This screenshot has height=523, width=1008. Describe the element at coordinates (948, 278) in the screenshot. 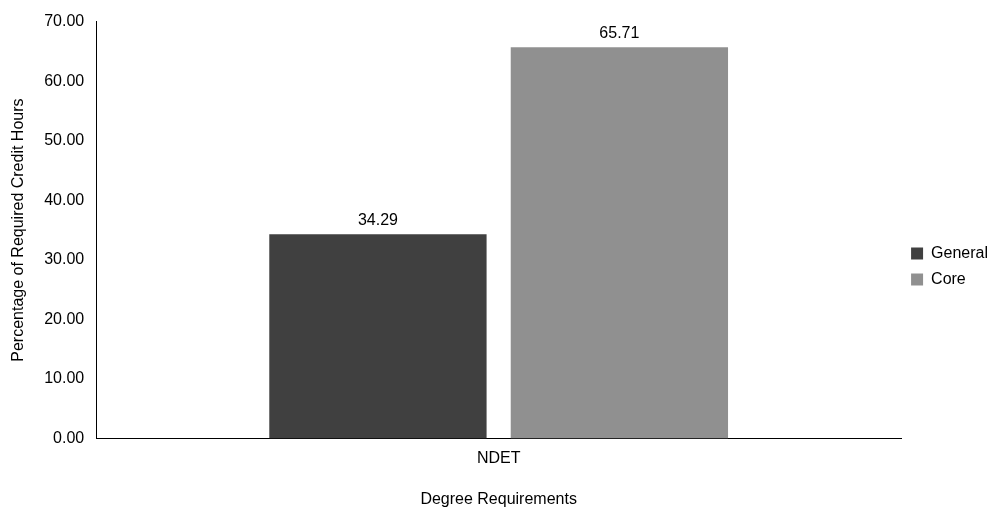

I see `legend-label: Core` at that location.